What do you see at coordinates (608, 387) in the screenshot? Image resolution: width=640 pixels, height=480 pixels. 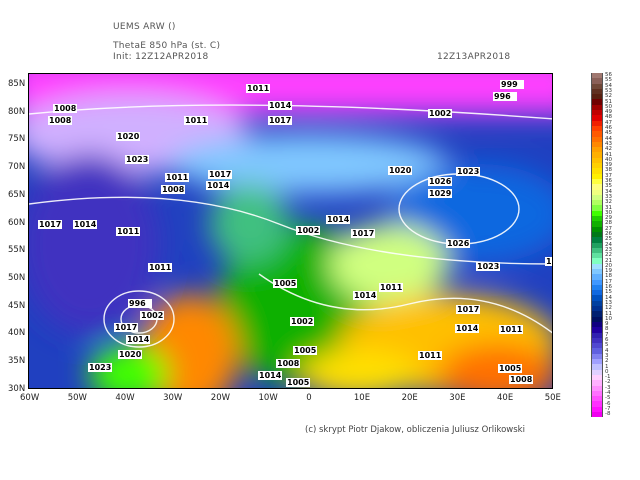 I see `colorbar-label: -3` at bounding box center [608, 387].